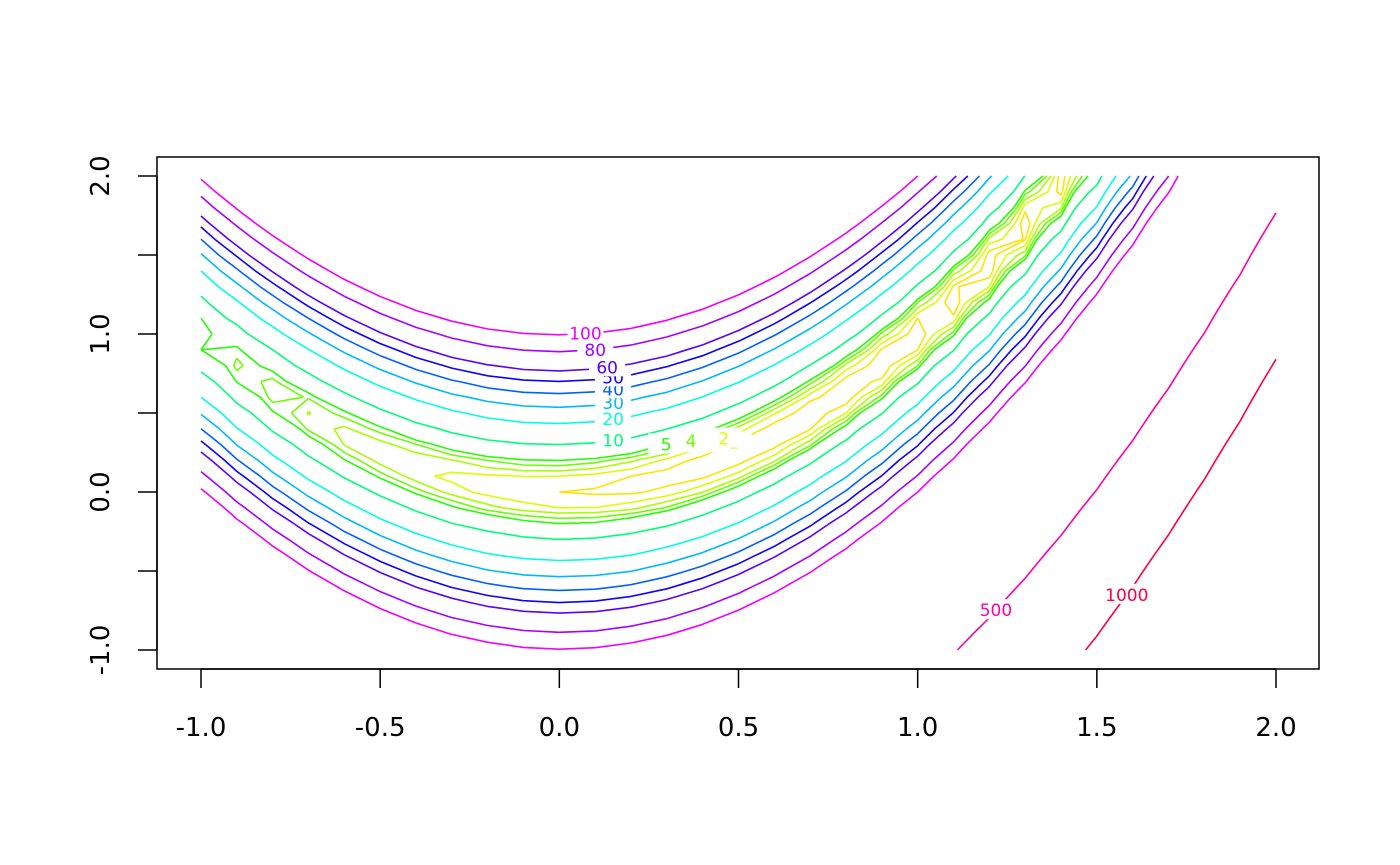 The image size is (1400, 865). Describe the element at coordinates (559, 728) in the screenshot. I see `x-tick-label: 0.0` at that location.